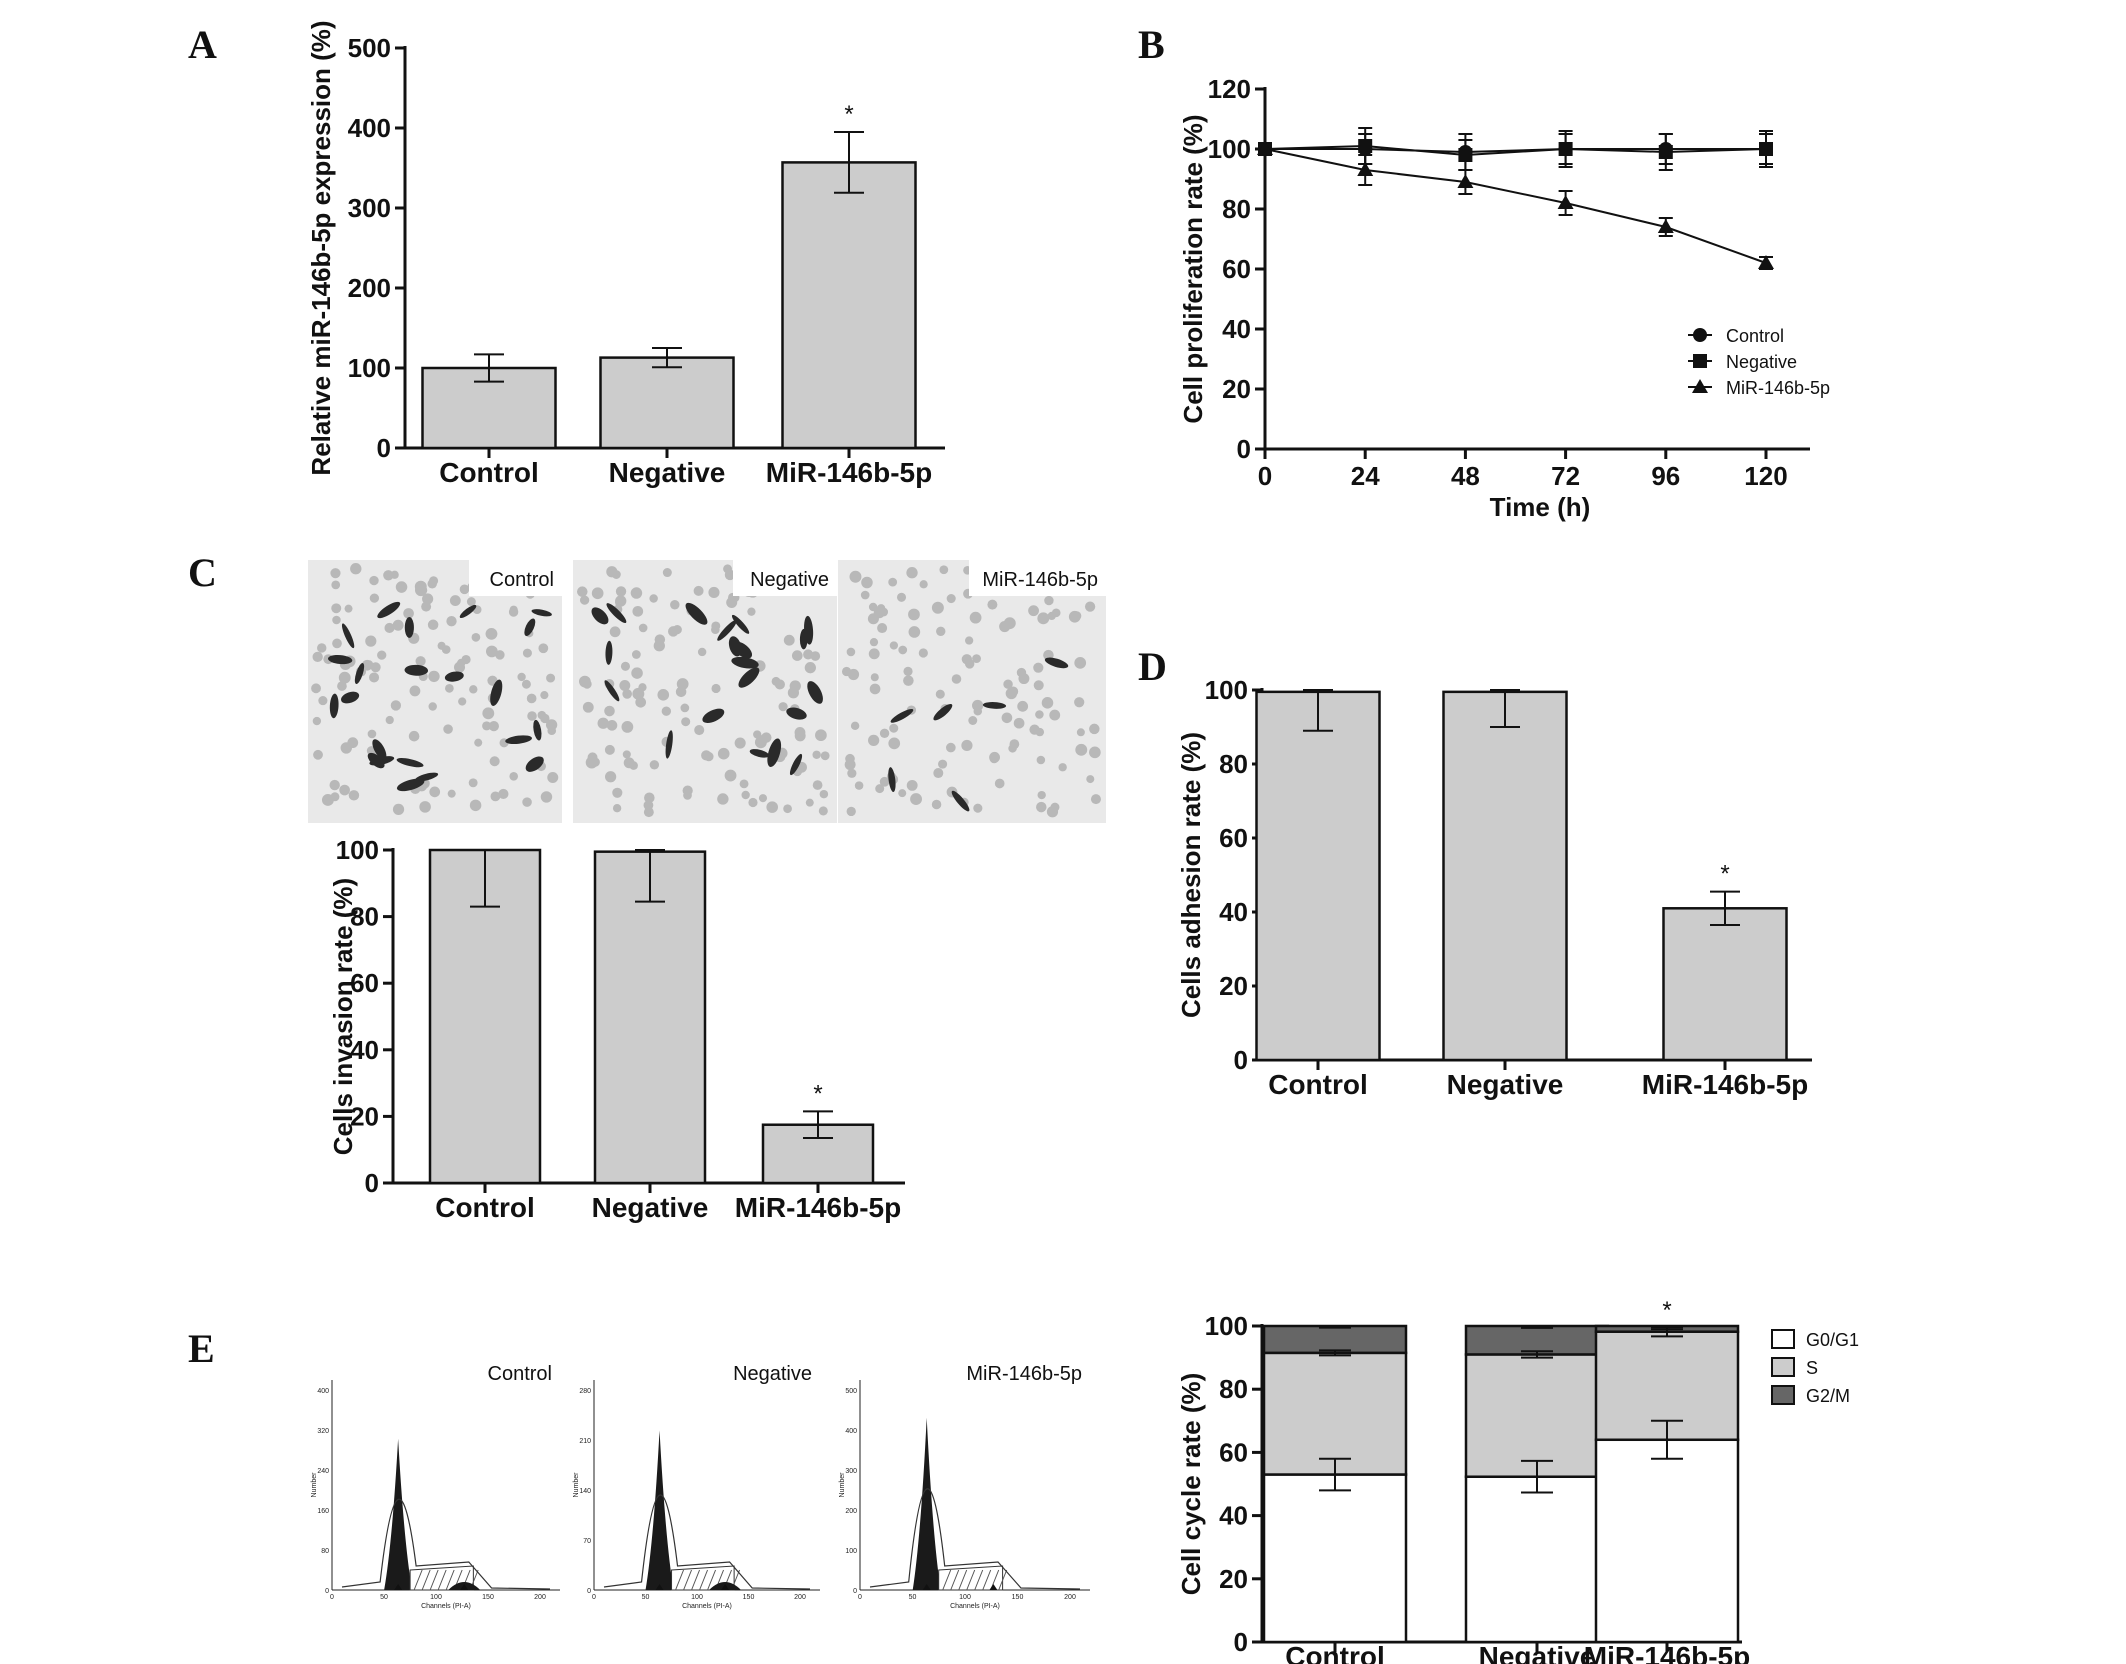  Describe the element at coordinates (851, 1471) in the screenshot. I see `hist-y-tick: 300` at that location.